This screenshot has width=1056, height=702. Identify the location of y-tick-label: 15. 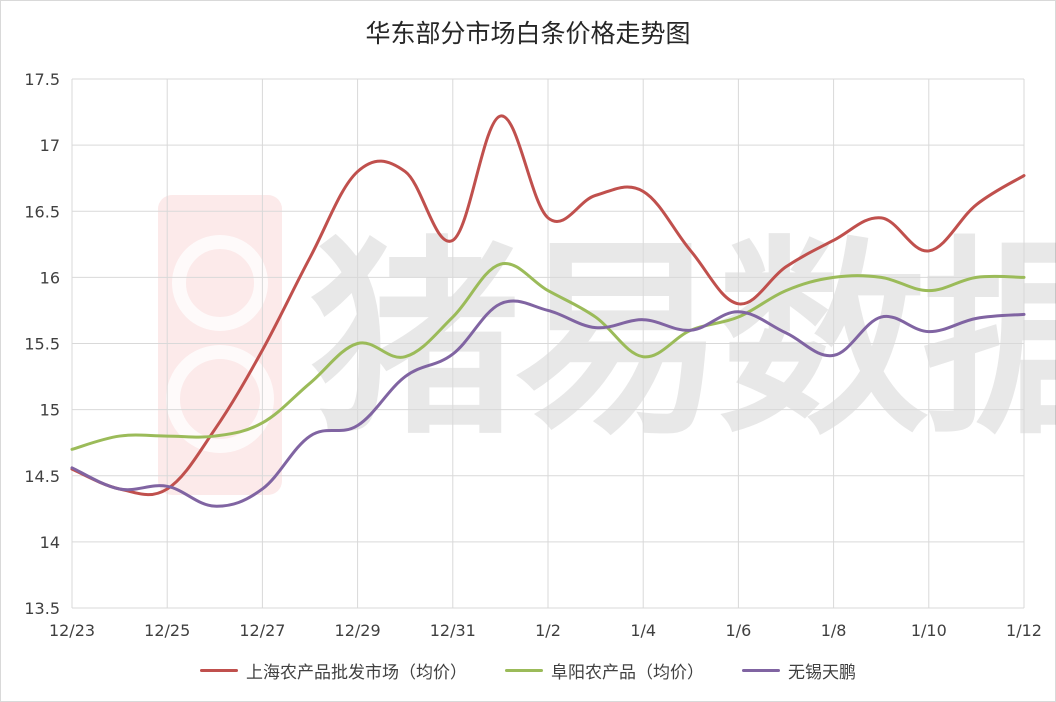
(50, 410).